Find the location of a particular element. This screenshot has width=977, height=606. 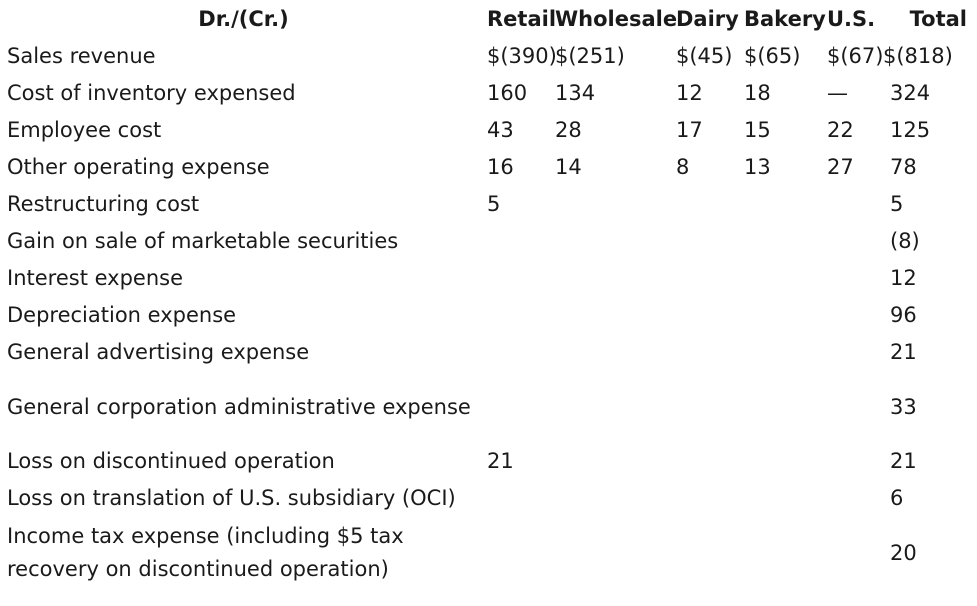

table-row: Employee cost 43 28 17 15 22 125 is located at coordinates (488, 130).